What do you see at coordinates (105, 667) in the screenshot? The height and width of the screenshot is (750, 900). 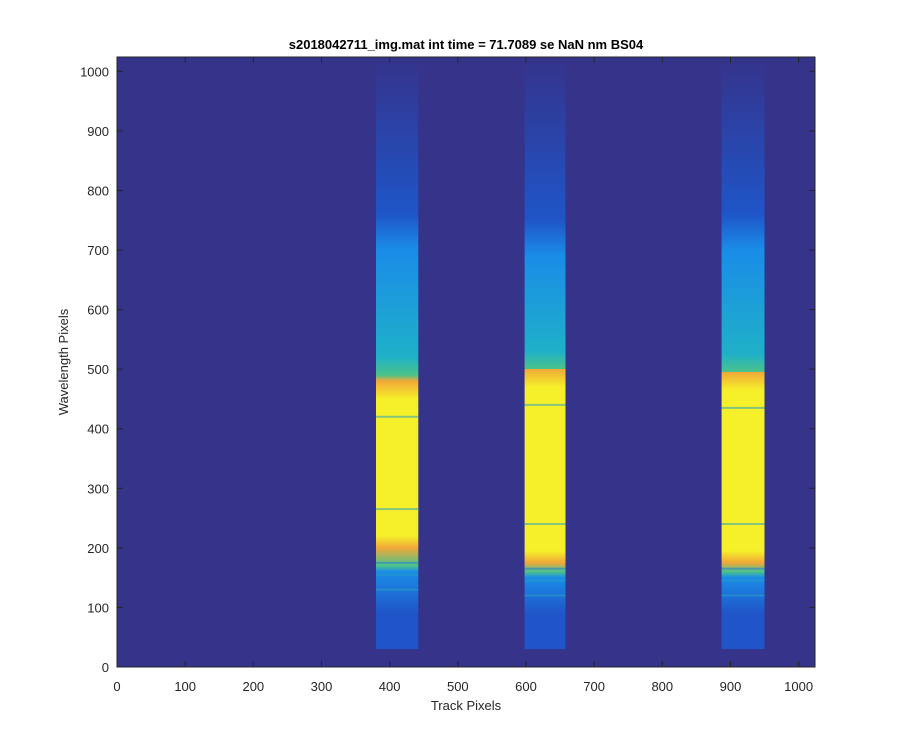 I see `y-tick-label-0: 0` at bounding box center [105, 667].